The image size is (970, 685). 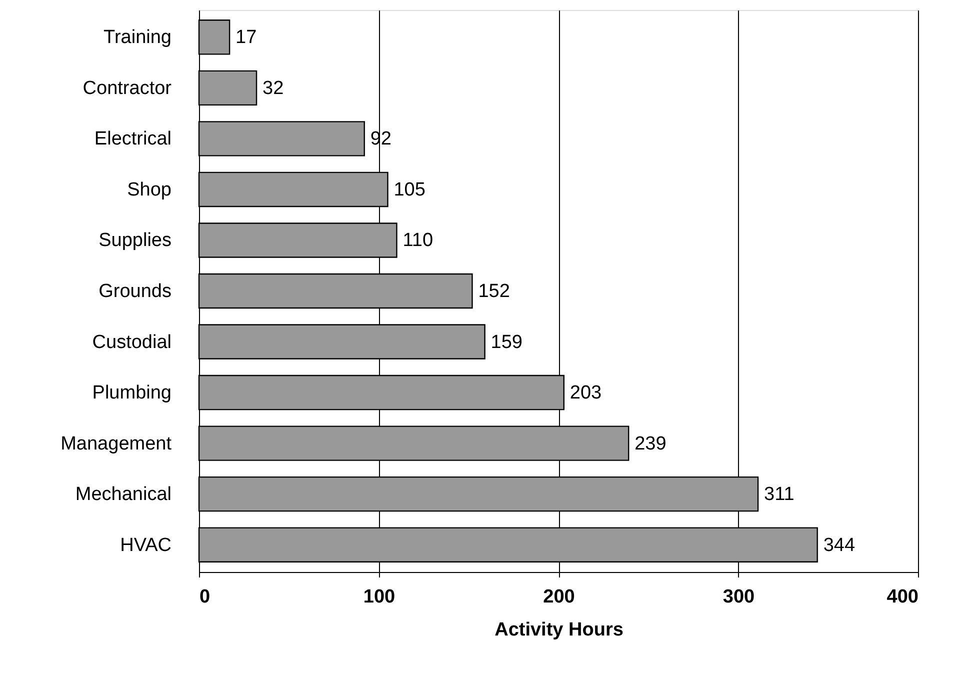 What do you see at coordinates (127, 88) in the screenshot?
I see `y-tick-label: Contractor` at bounding box center [127, 88].